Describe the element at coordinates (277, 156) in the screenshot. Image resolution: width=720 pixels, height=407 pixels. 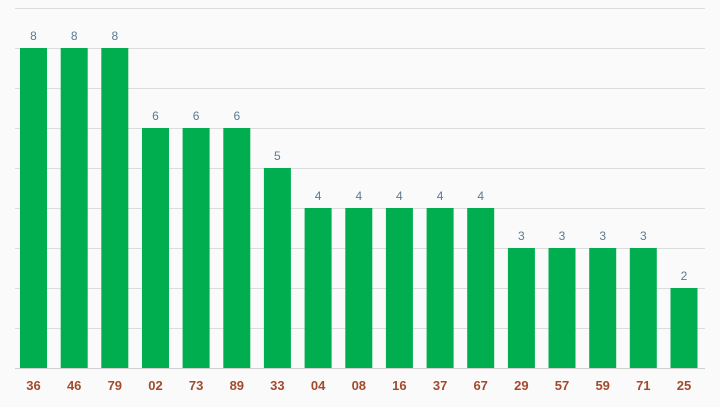
I see `value-label-33: 5` at that location.